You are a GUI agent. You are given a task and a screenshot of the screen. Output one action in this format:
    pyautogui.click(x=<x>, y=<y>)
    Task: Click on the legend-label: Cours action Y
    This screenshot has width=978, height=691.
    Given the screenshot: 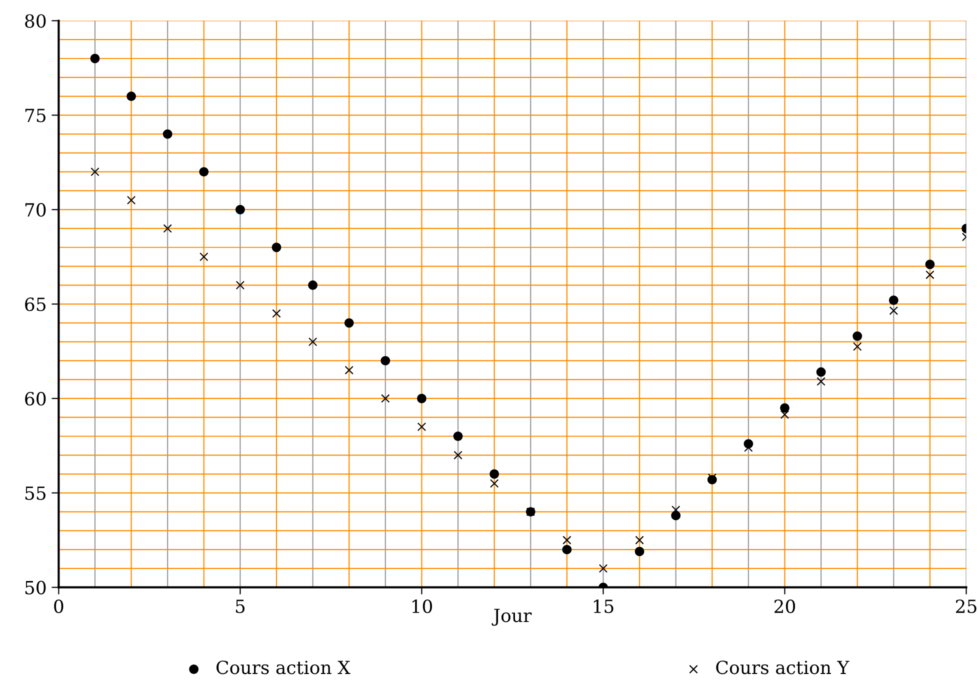 What is the action you would take?
    pyautogui.click(x=783, y=667)
    